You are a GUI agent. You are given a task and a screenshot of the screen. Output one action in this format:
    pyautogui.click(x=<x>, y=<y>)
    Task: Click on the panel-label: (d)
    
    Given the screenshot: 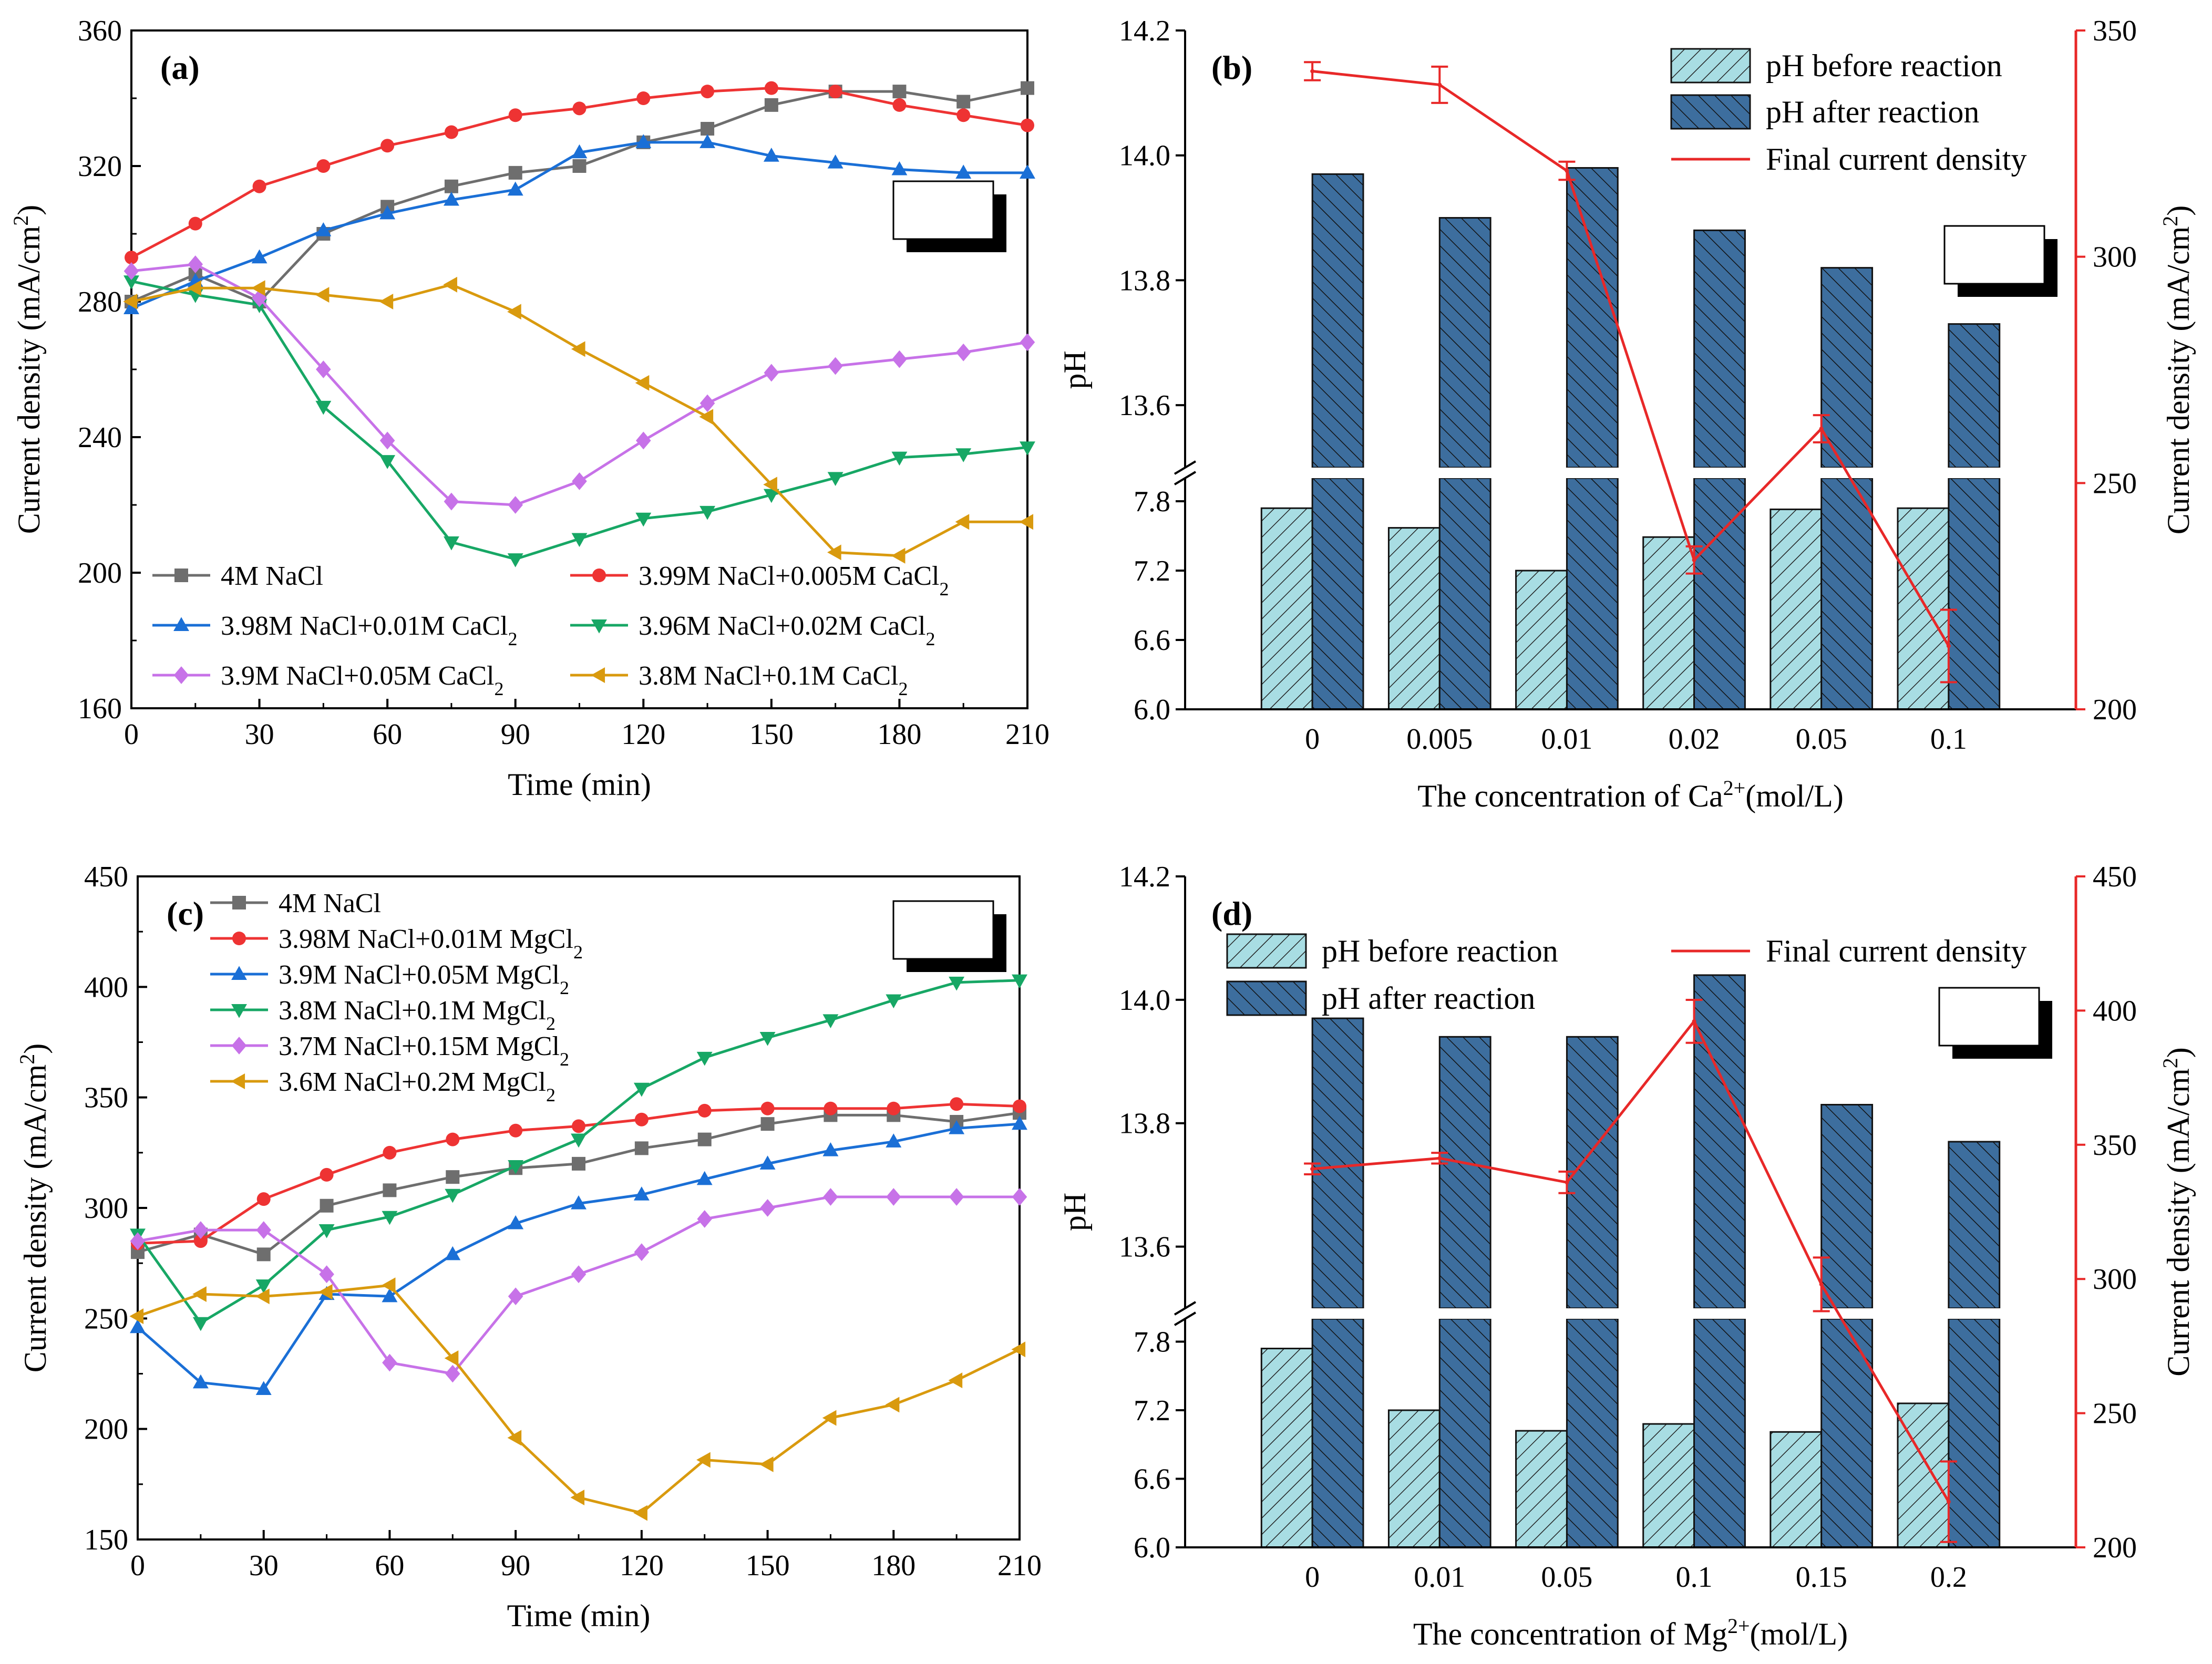 What is the action you would take?
    pyautogui.click(x=1231, y=913)
    